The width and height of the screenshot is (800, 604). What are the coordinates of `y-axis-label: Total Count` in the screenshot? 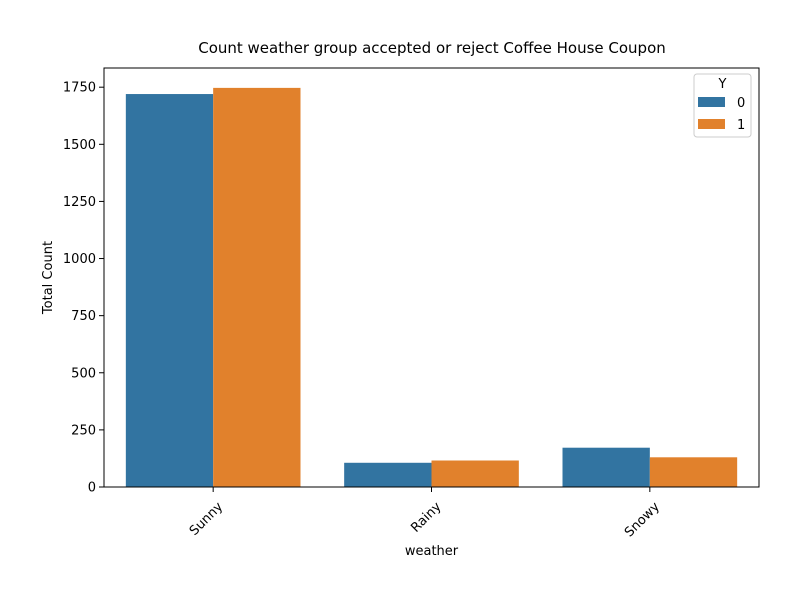 It's located at (48, 278).